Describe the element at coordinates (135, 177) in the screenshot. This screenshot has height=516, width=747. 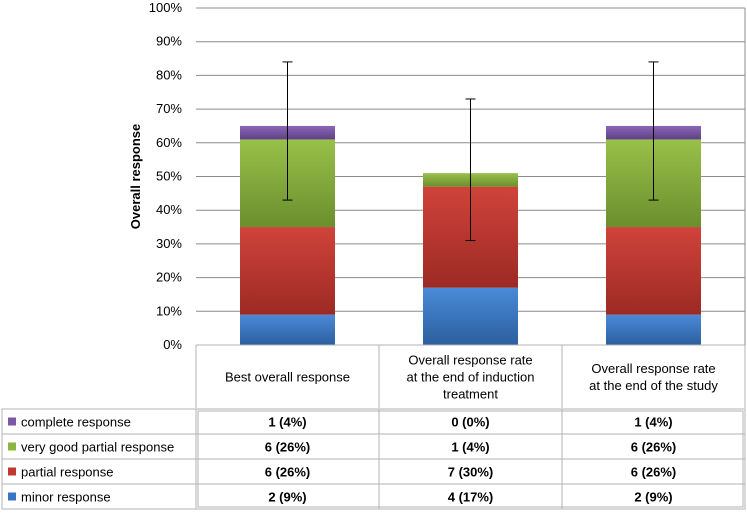
I see `y-axis-label: Overall response` at that location.